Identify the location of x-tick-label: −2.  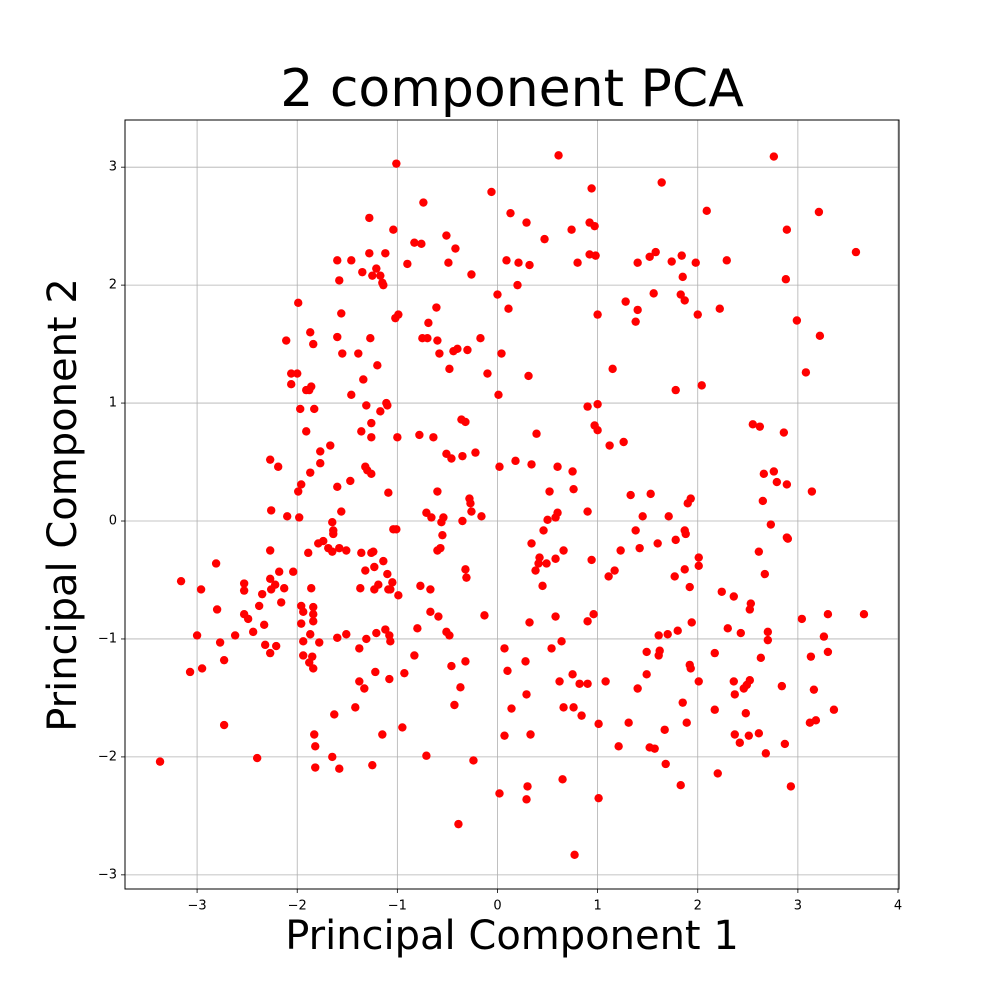
(297, 906).